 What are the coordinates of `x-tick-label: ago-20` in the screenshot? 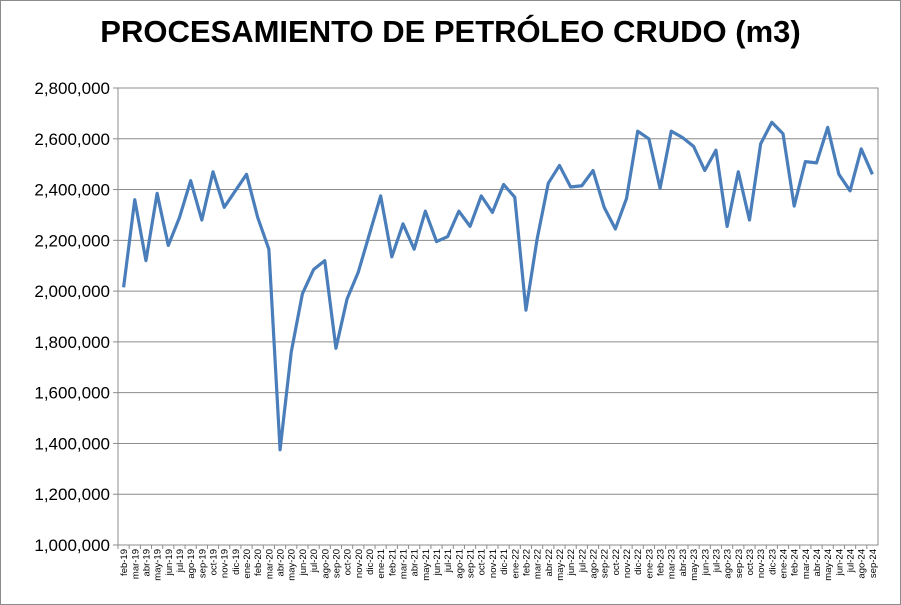 It's located at (325, 564).